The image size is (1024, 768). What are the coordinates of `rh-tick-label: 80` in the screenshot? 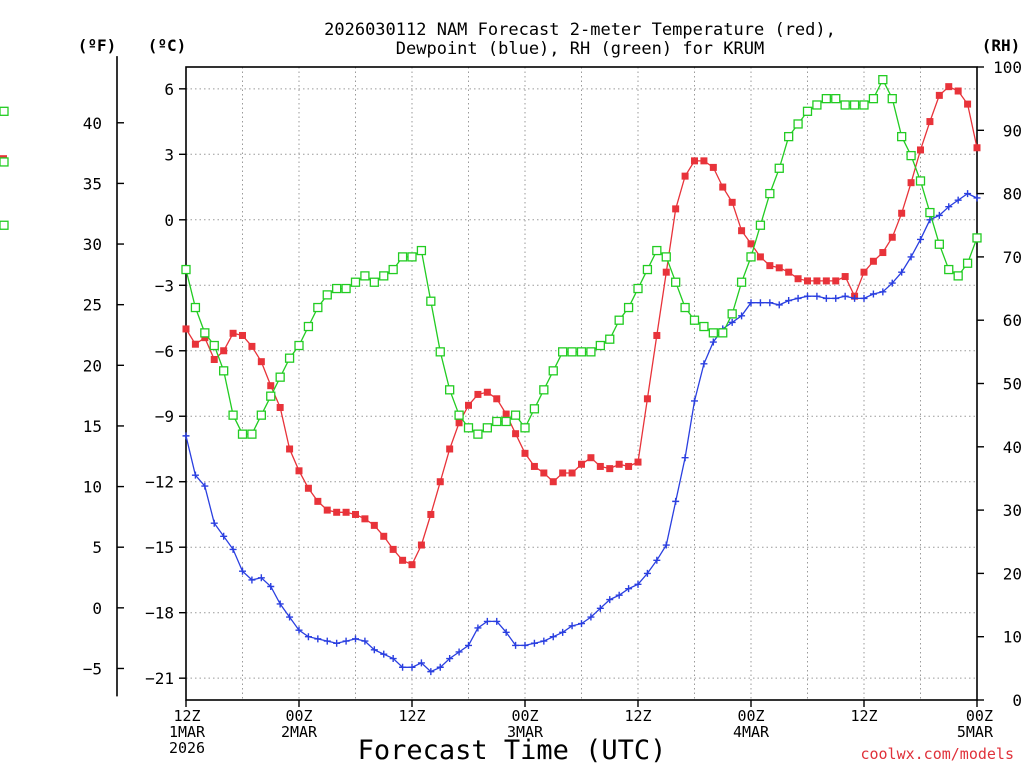 It's located at (1012, 194).